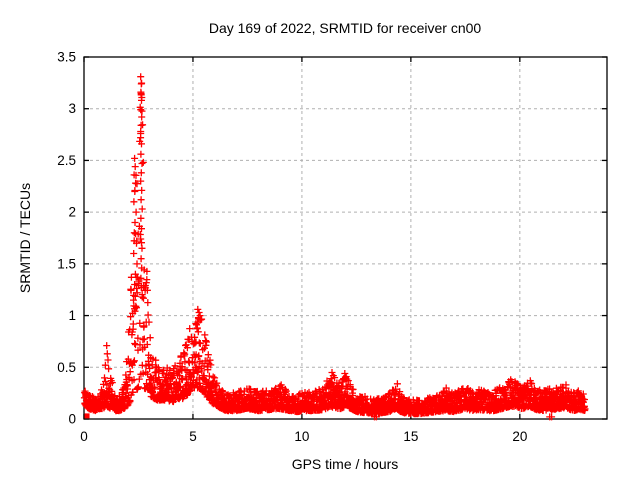 The width and height of the screenshot is (640, 480). Describe the element at coordinates (410, 436) in the screenshot. I see `x-tick-label: 15` at that location.